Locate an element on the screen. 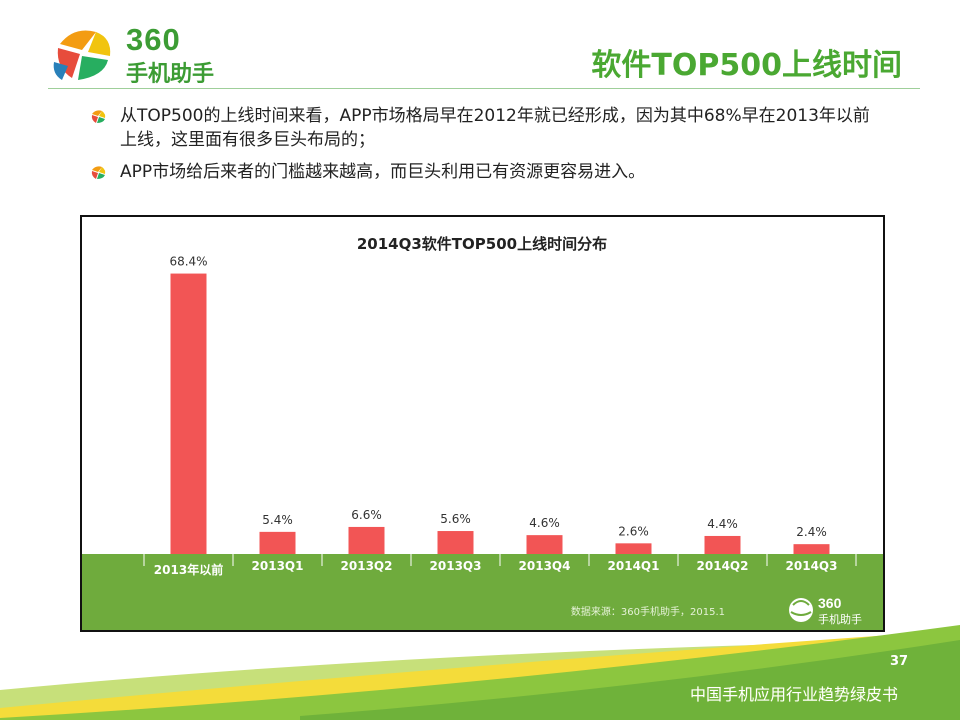  chart-title: 2014Q3软件TOP500上线时间分布 is located at coordinates (482, 244).